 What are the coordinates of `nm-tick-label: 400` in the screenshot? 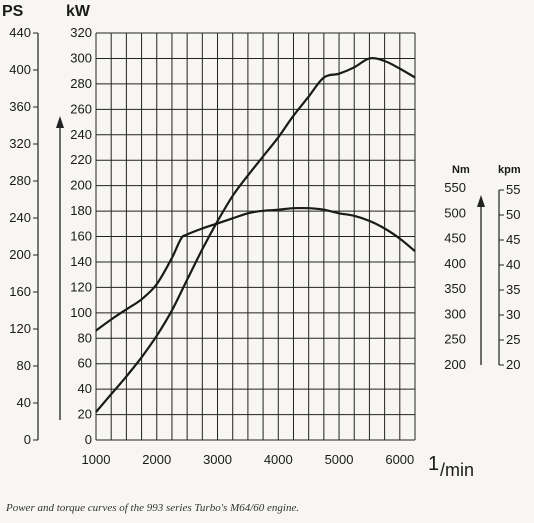 It's located at (455, 263).